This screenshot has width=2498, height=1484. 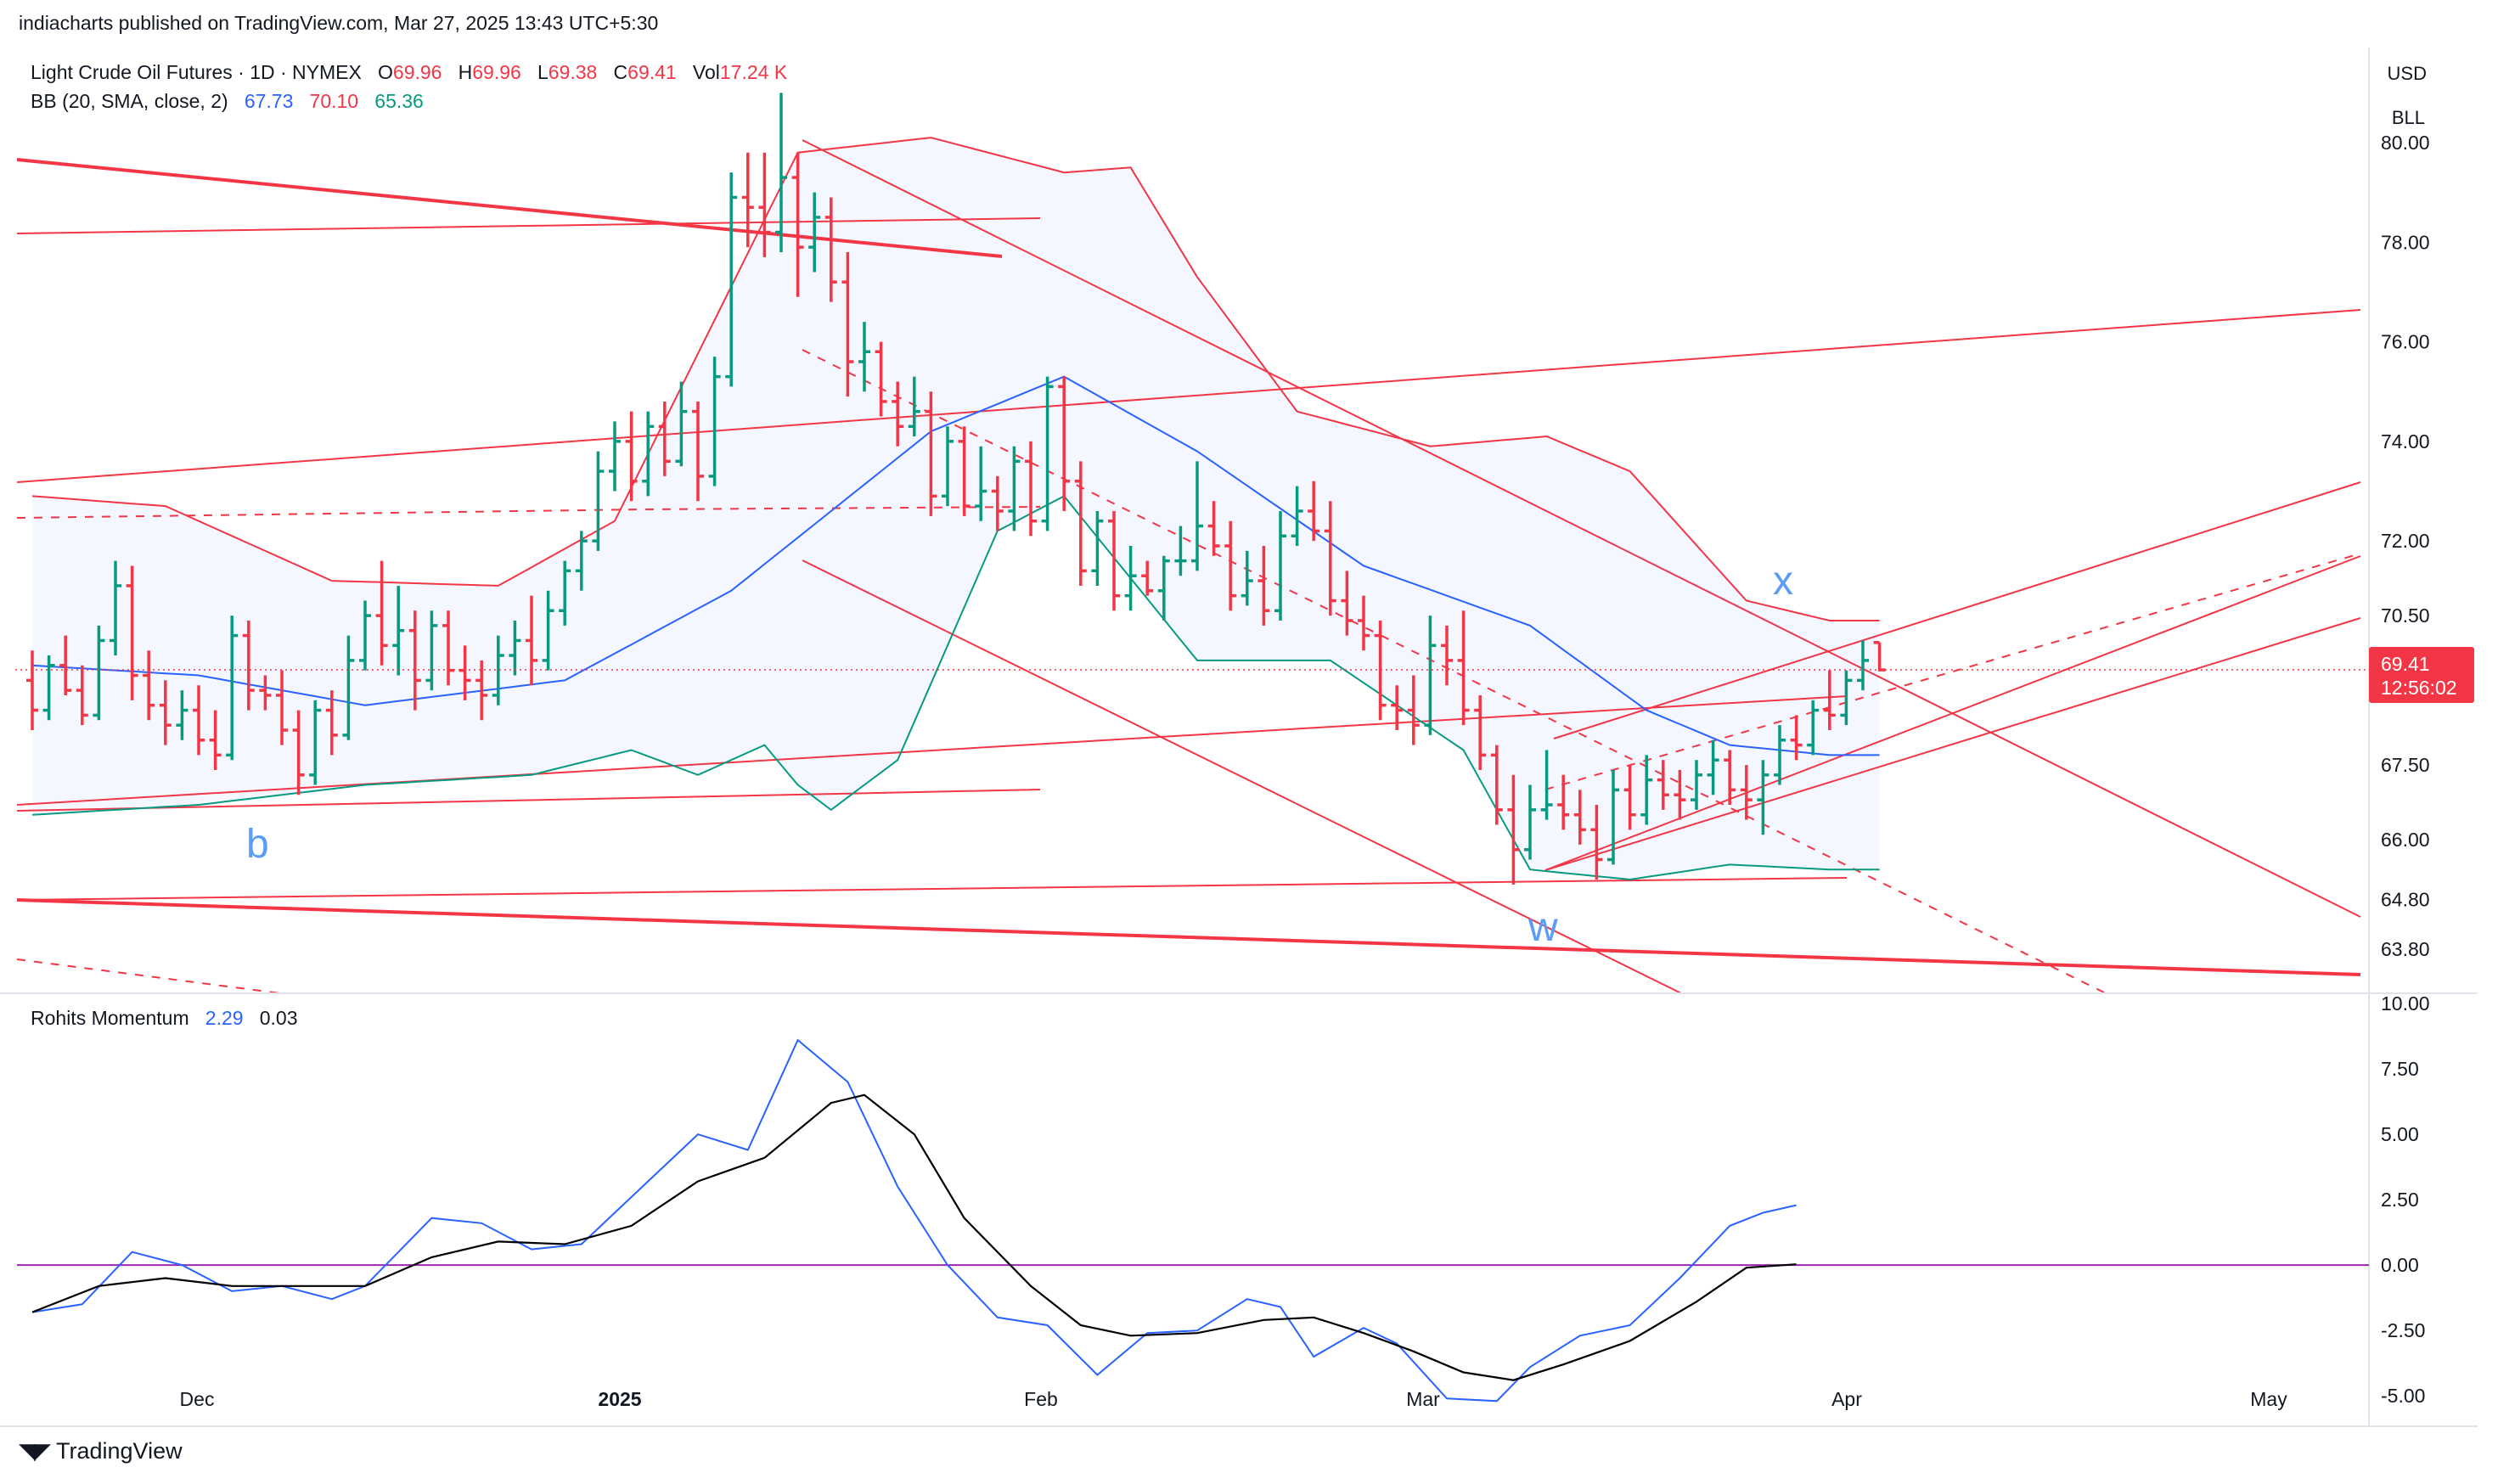 What do you see at coordinates (2406, 1199) in the screenshot?
I see `momentum-axis-labels: 10.00 7.50 5.00 2.50 0.00 -2.50 -5.00` at bounding box center [2406, 1199].